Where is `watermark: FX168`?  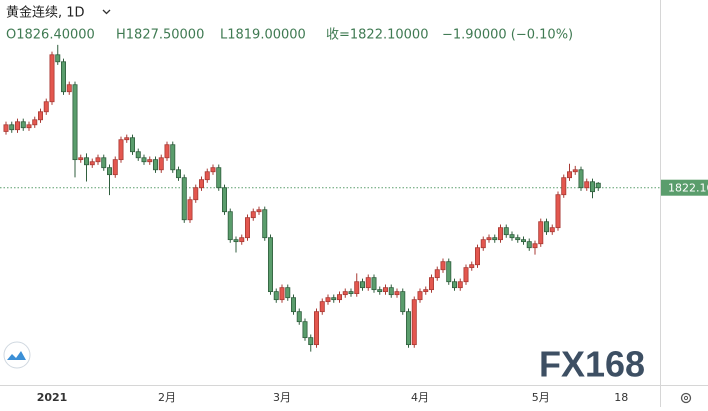
watermark: FX168 is located at coordinates (592, 364).